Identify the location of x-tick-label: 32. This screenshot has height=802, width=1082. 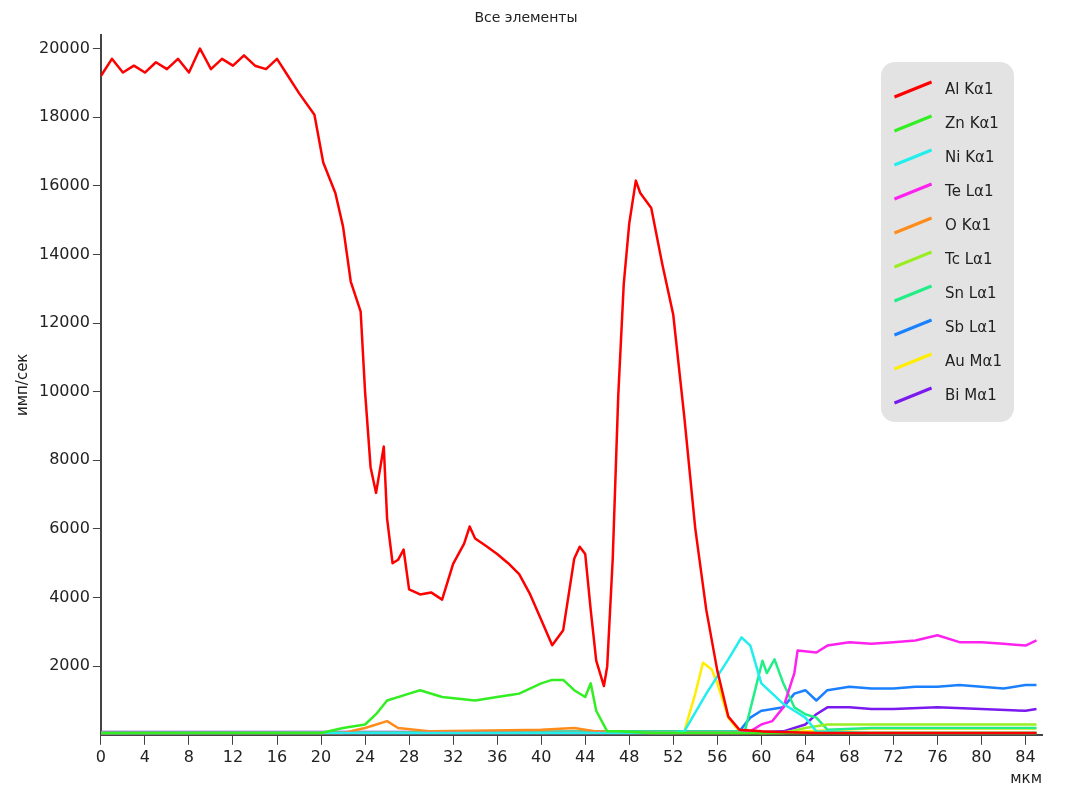
(453, 756).